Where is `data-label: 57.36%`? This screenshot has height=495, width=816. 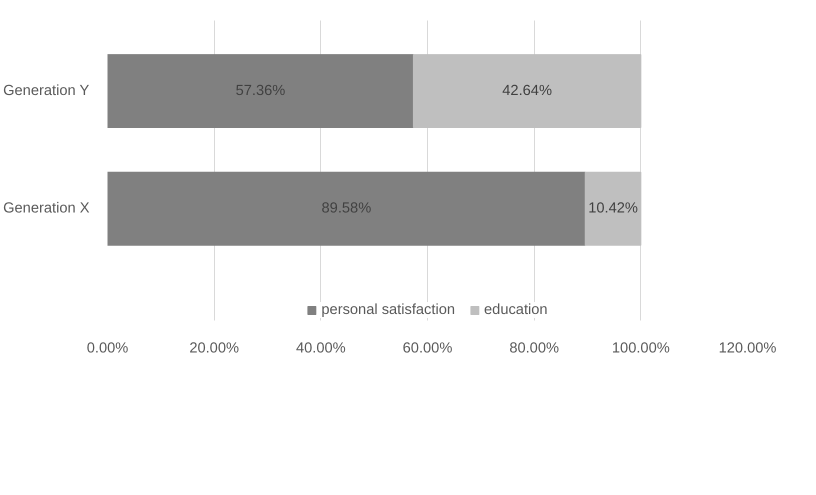 data-label: 57.36% is located at coordinates (261, 91).